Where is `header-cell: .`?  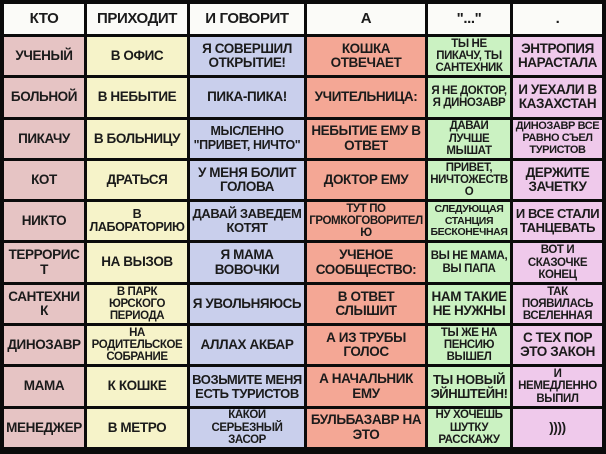
header-cell: . is located at coordinates (557, 19).